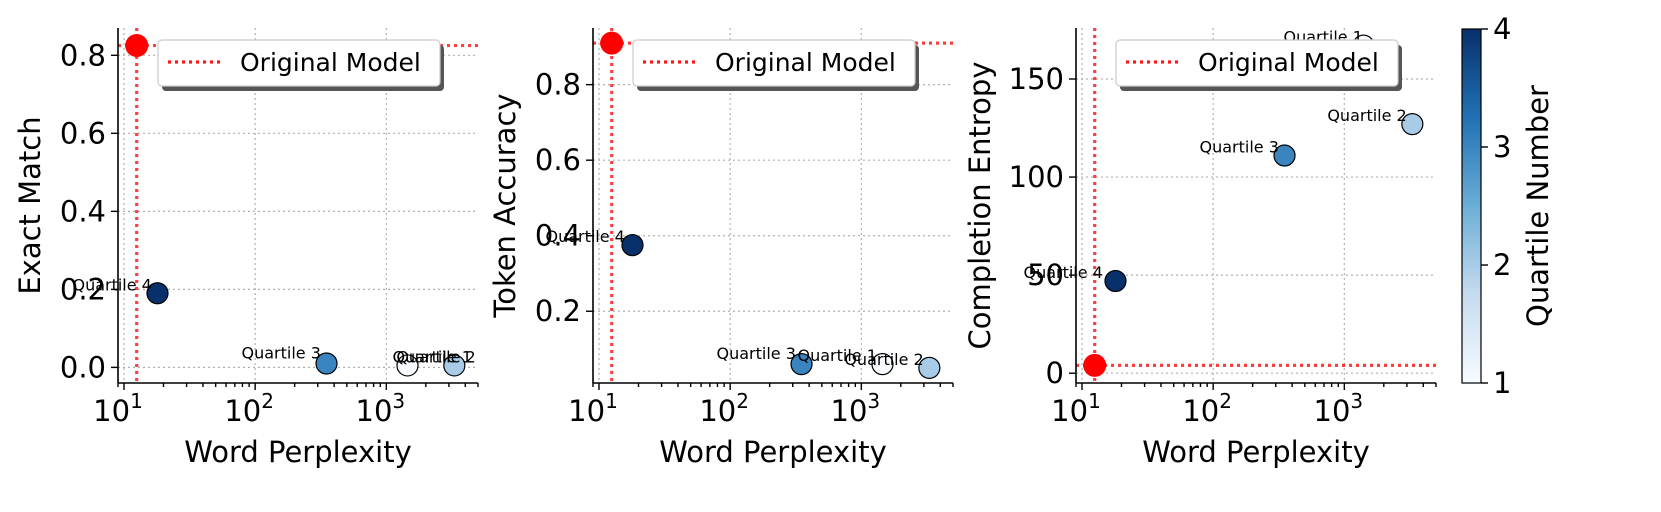  What do you see at coordinates (1471, 206) in the screenshot?
I see `colorbar-gradient` at bounding box center [1471, 206].